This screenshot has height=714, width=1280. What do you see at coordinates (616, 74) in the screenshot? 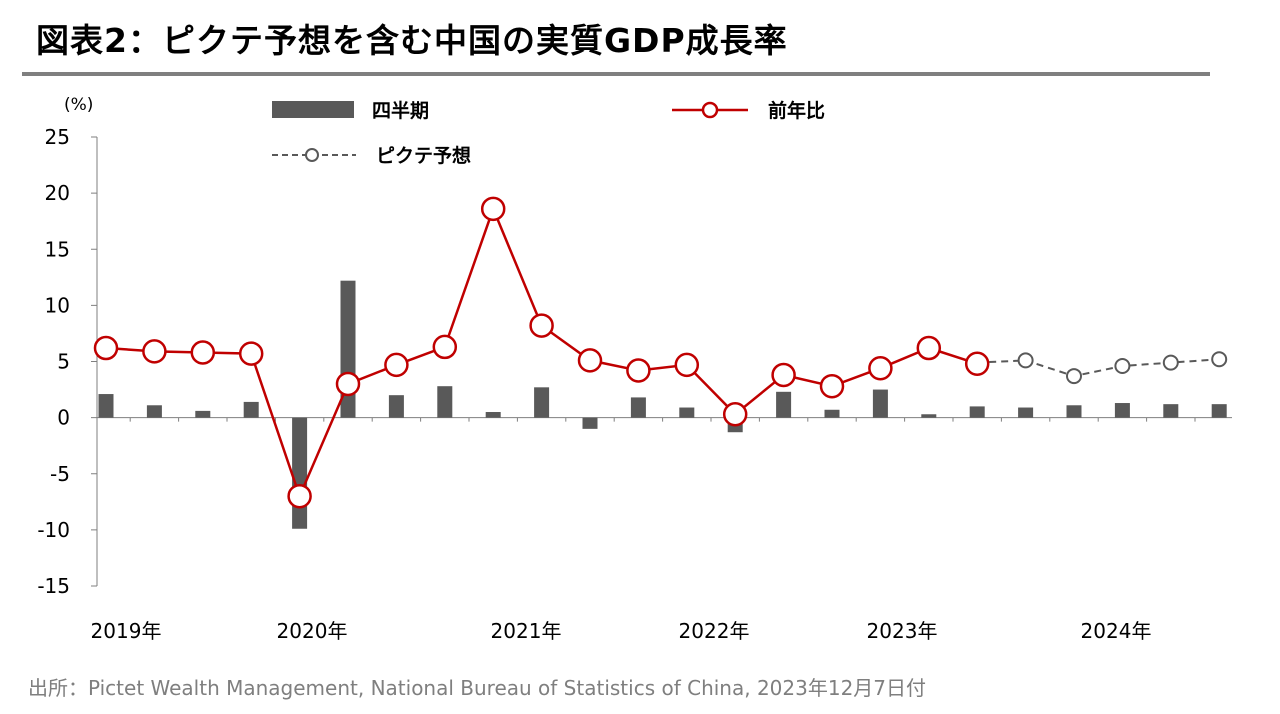
I see `title-divider` at bounding box center [616, 74].